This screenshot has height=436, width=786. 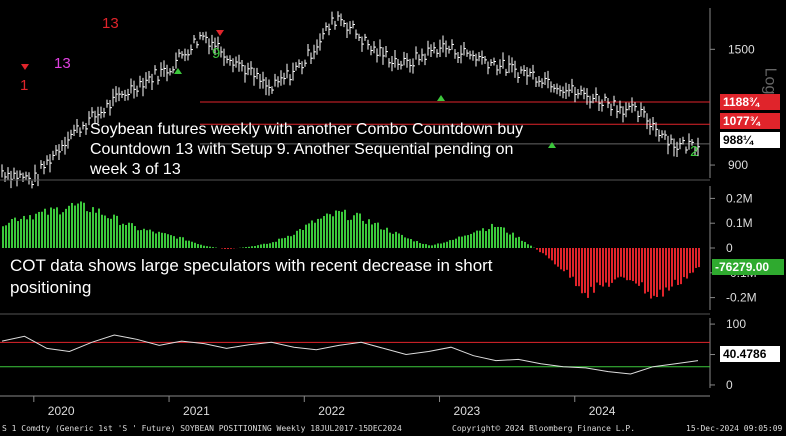 What do you see at coordinates (220, 33) in the screenshot?
I see `sell-arrow-icon` at bounding box center [220, 33].